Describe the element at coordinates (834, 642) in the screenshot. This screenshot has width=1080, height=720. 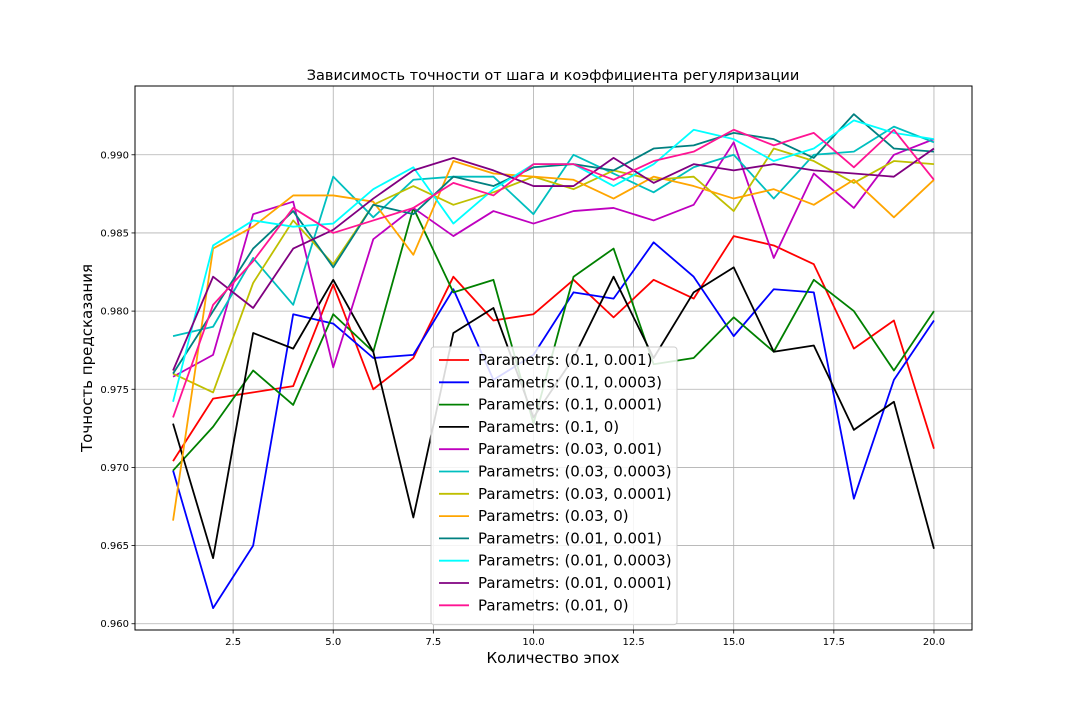
I see `x-tick-label: 17.5` at that location.